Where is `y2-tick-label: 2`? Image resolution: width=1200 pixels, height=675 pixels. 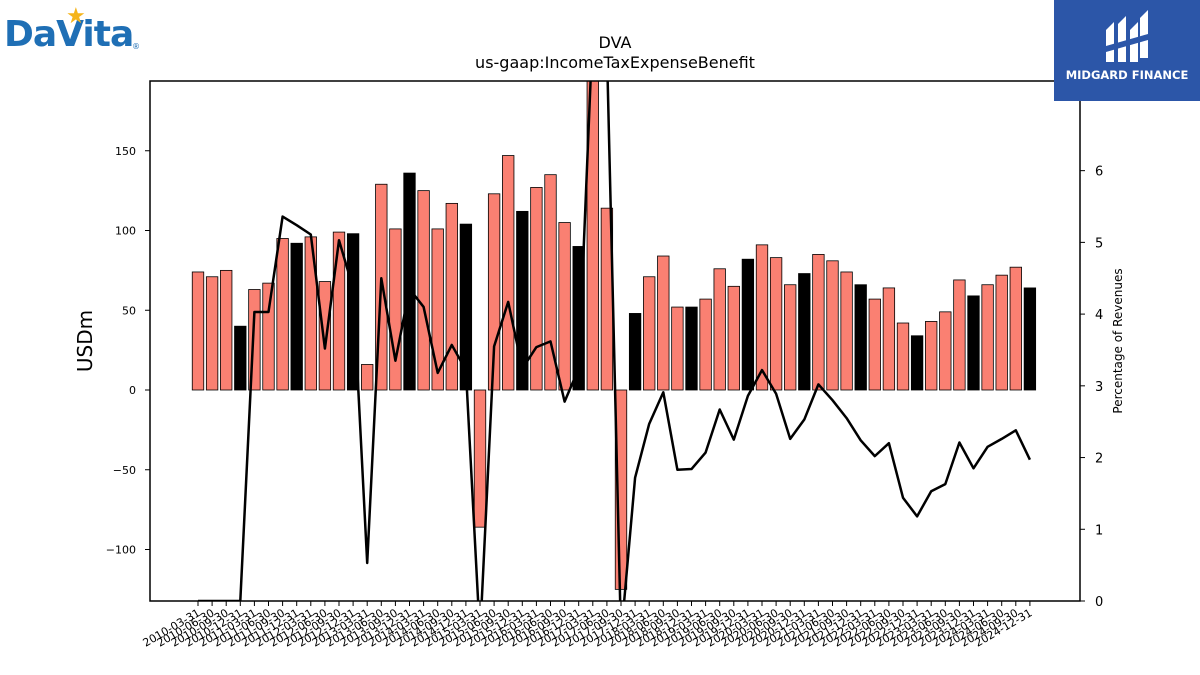 y2-tick-label: 2 is located at coordinates (1099, 459).